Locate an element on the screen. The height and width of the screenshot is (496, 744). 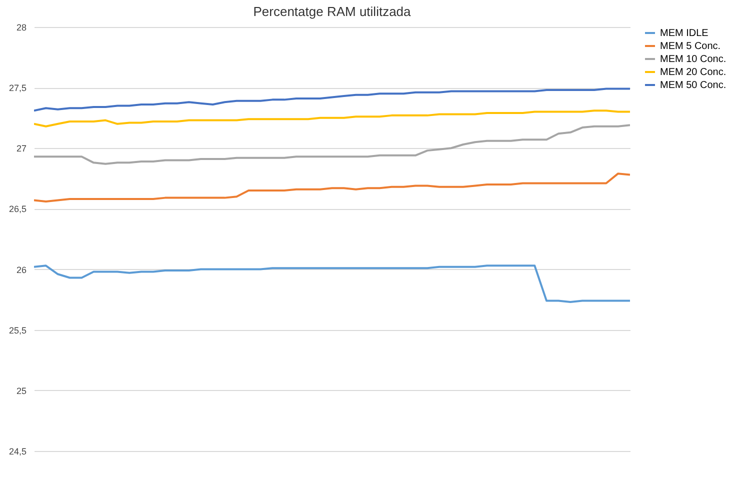
chart-title: Percentatge RAM utilitzada is located at coordinates (332, 11).